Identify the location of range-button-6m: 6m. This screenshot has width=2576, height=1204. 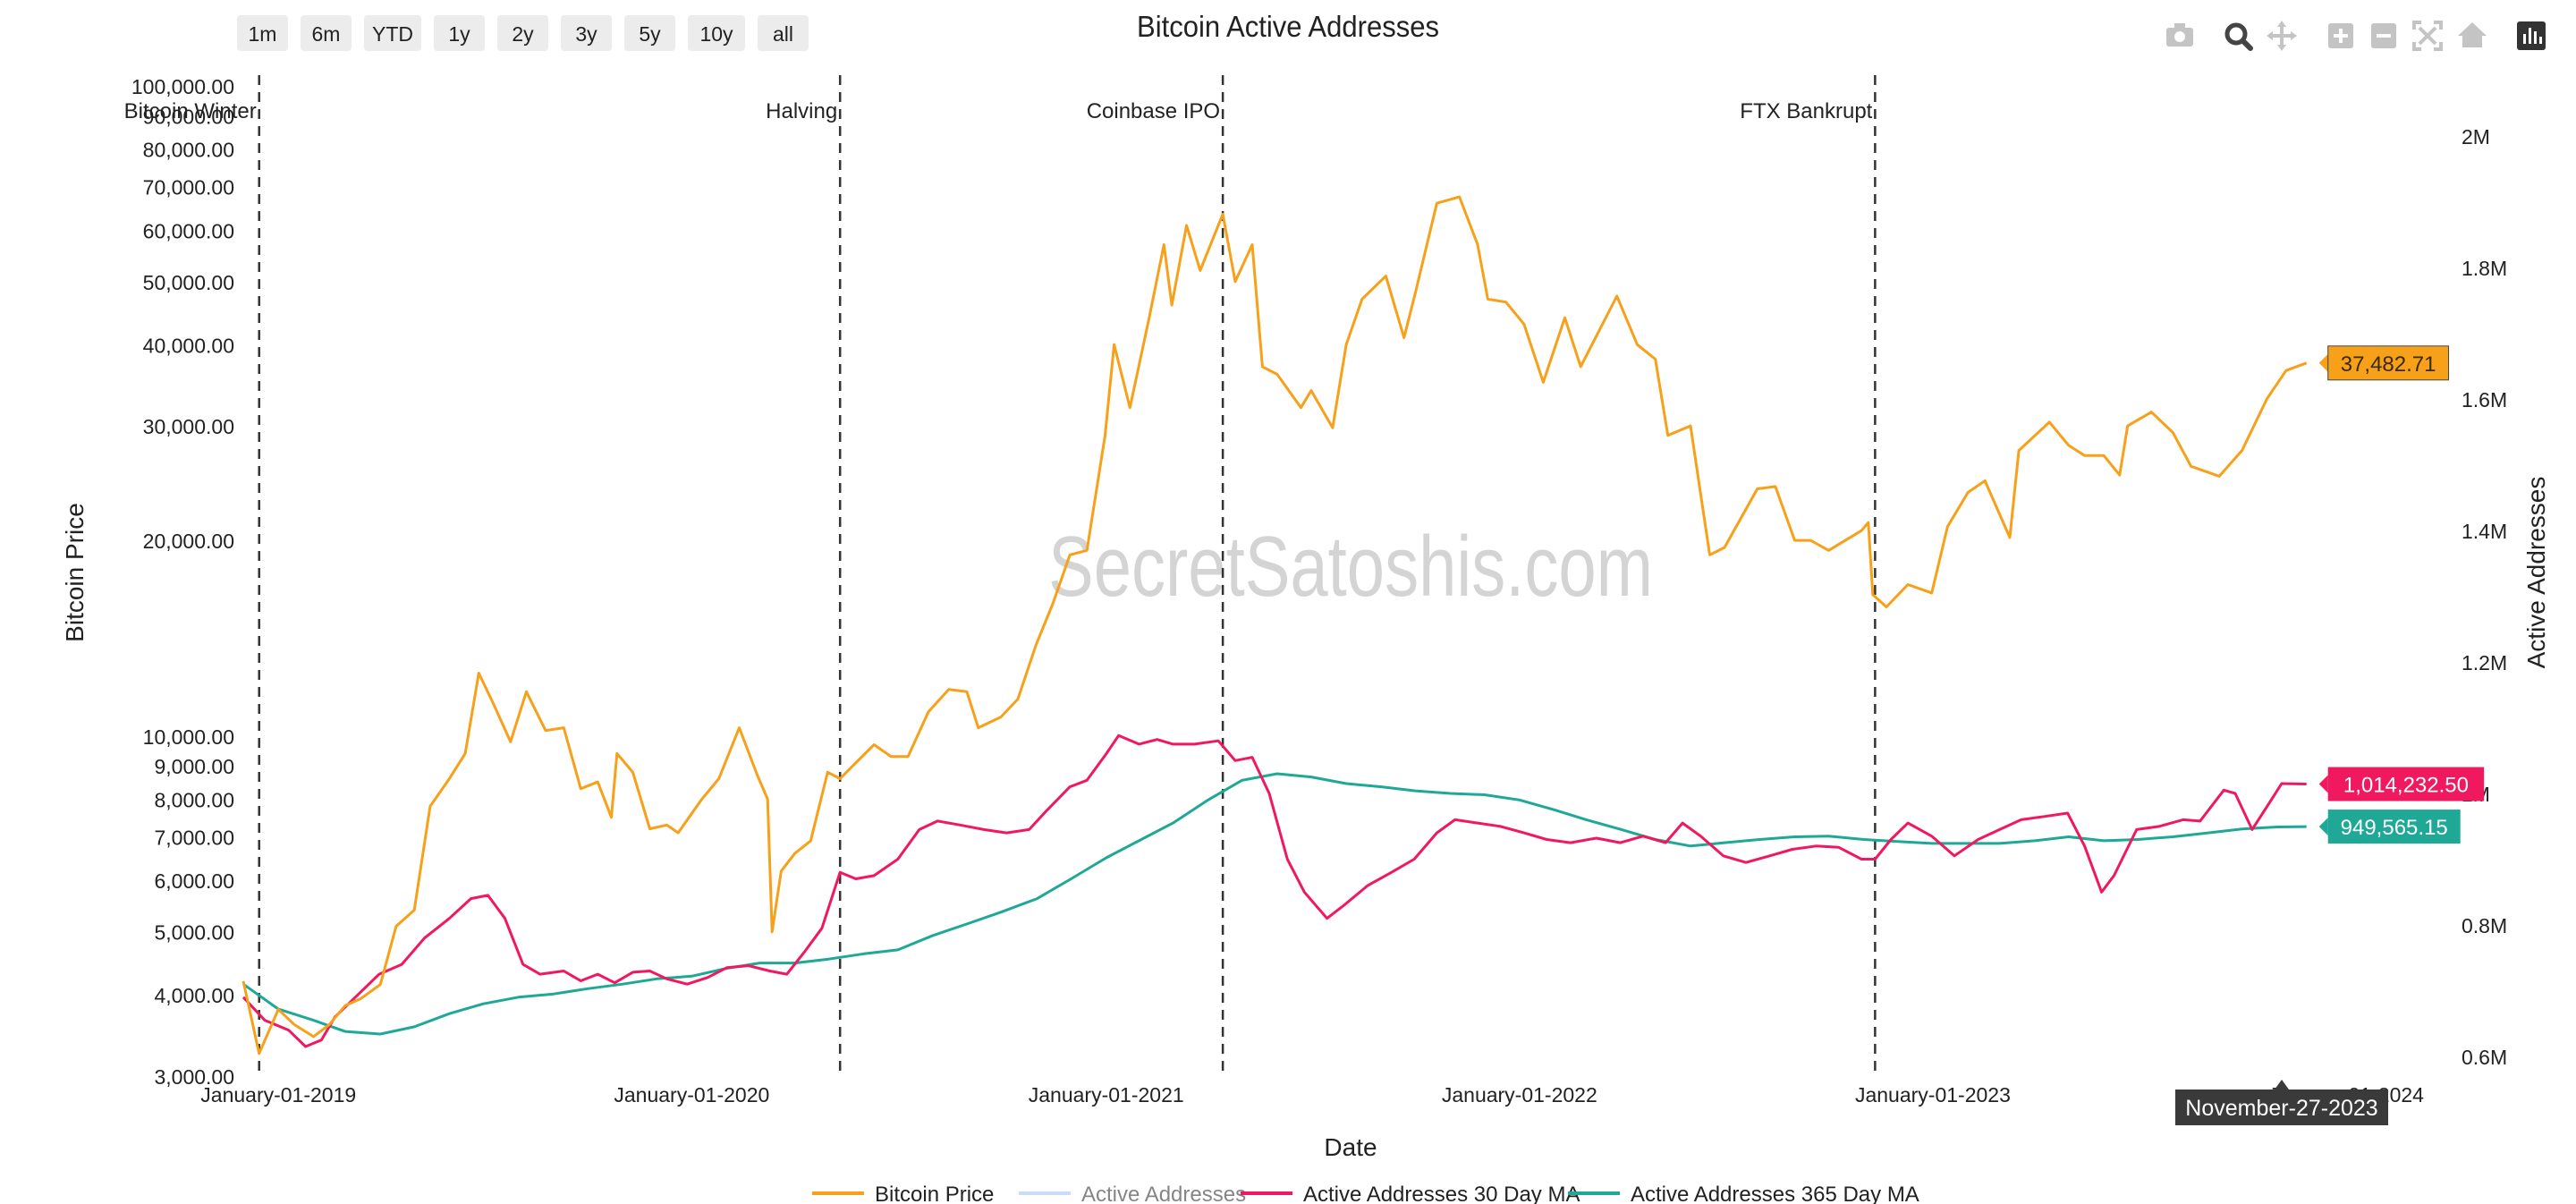
(326, 33).